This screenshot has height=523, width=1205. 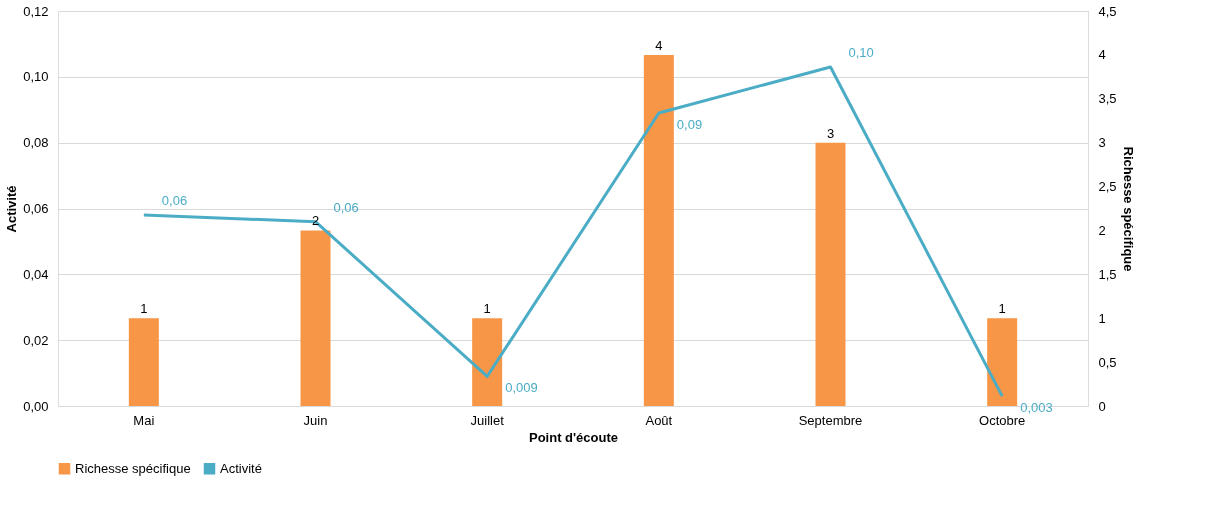 What do you see at coordinates (830, 420) in the screenshot?
I see `x-tick-label: Septembre` at bounding box center [830, 420].